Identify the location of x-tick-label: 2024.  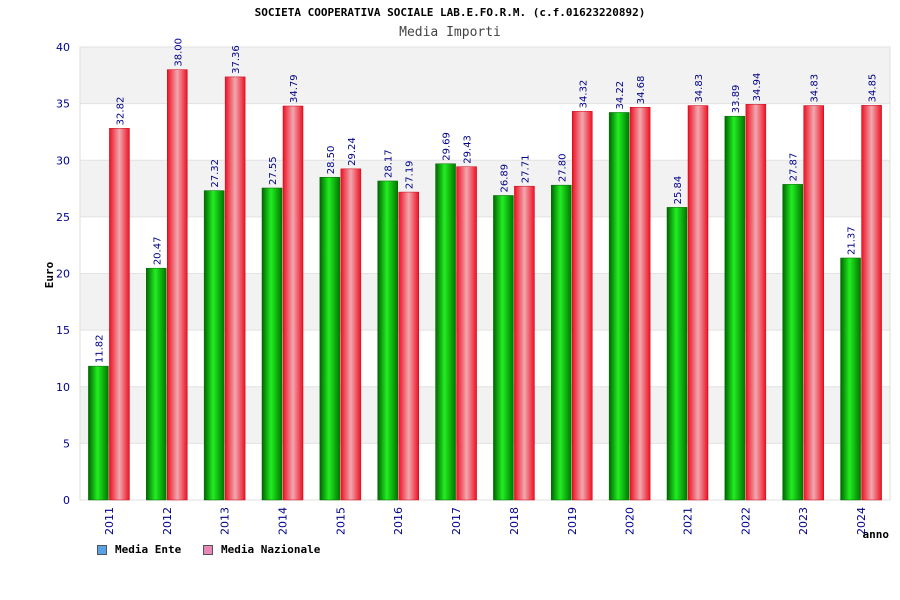
(861, 521).